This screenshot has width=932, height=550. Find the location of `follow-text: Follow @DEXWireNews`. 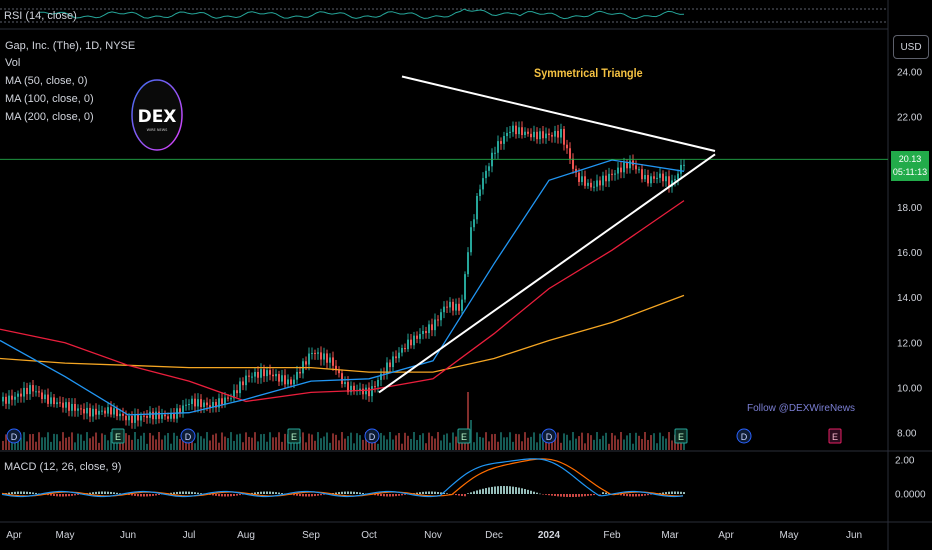

follow-text: Follow @DEXWireNews is located at coordinates (801, 408).